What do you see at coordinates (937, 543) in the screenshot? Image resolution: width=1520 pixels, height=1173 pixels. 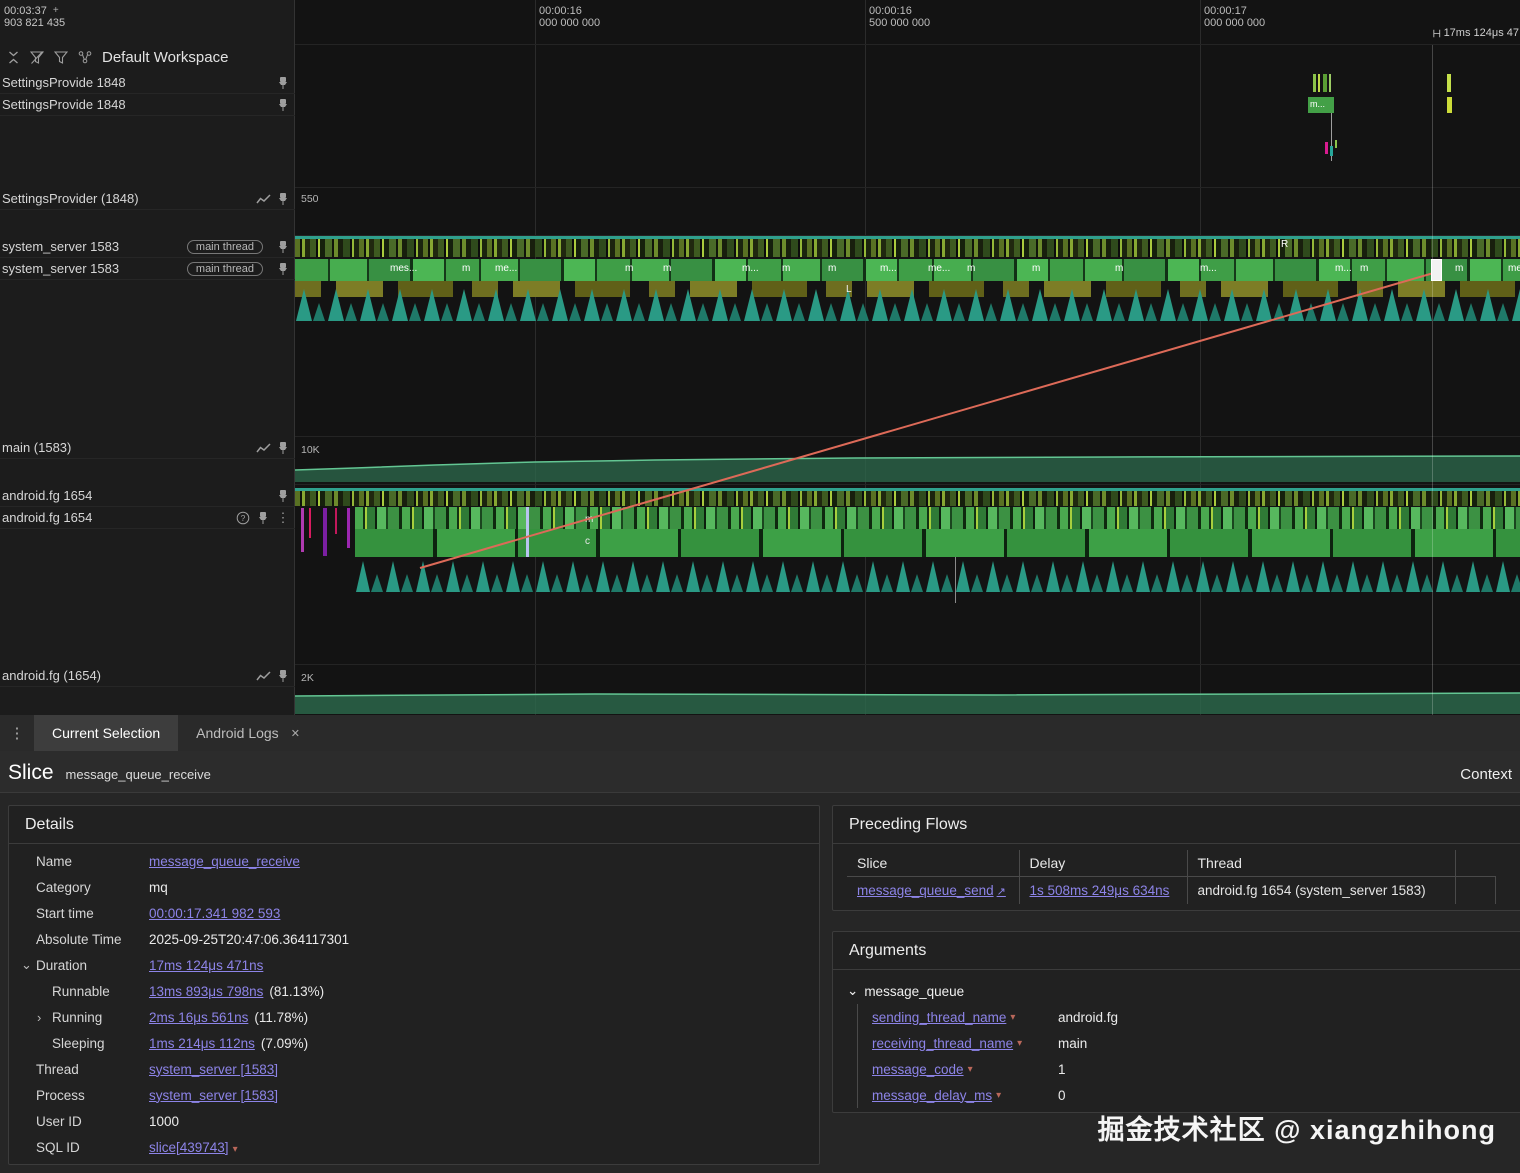 I see `androidfg-slice-row2` at bounding box center [937, 543].